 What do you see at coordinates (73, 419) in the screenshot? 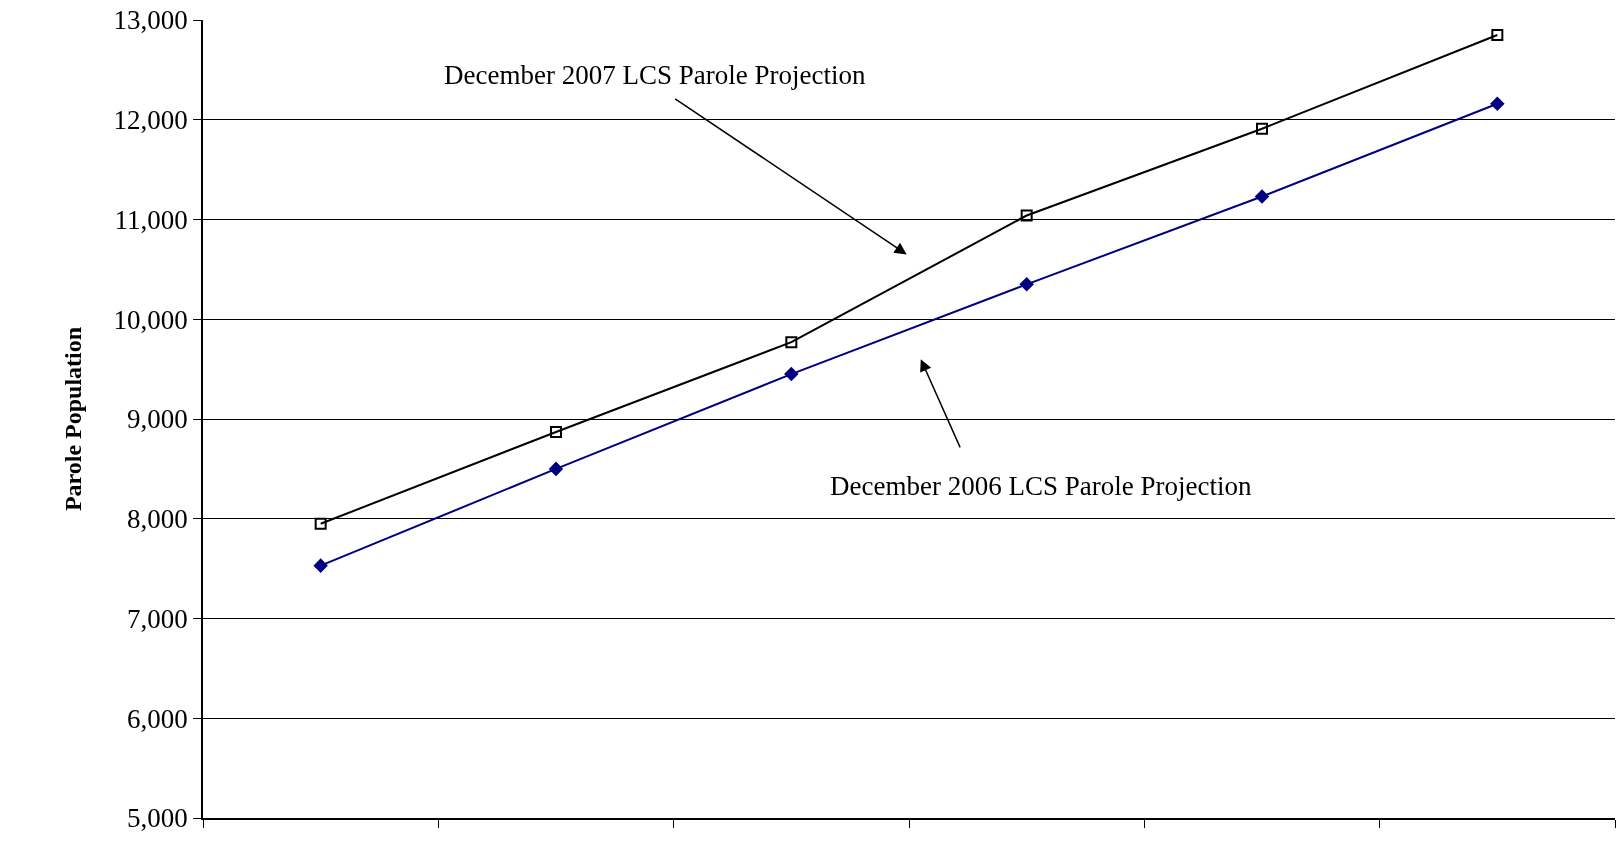
I see `y-axis-title: Parole Population` at bounding box center [73, 419].